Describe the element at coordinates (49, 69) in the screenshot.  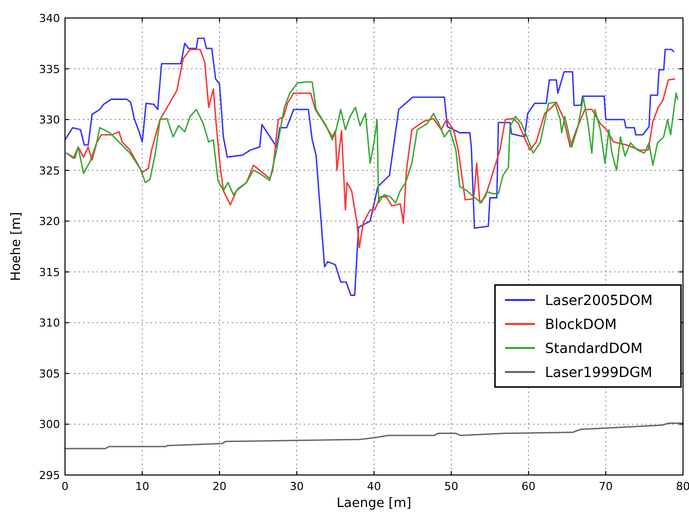
I see `y-tick-label: 335` at that location.